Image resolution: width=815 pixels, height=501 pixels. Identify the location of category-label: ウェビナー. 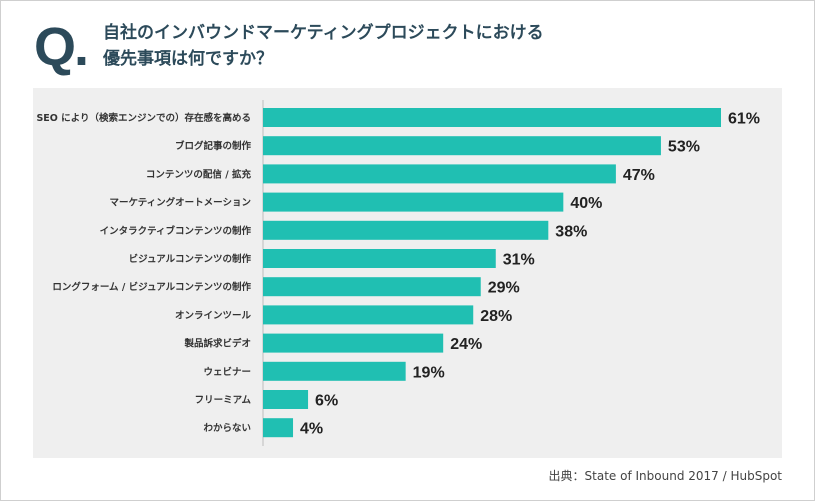
(227, 372).